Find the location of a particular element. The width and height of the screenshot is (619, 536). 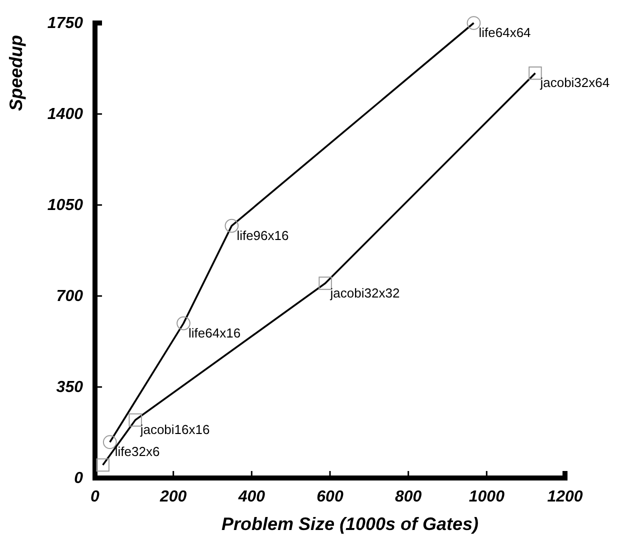

annotation: life64x64 is located at coordinates (504, 32).